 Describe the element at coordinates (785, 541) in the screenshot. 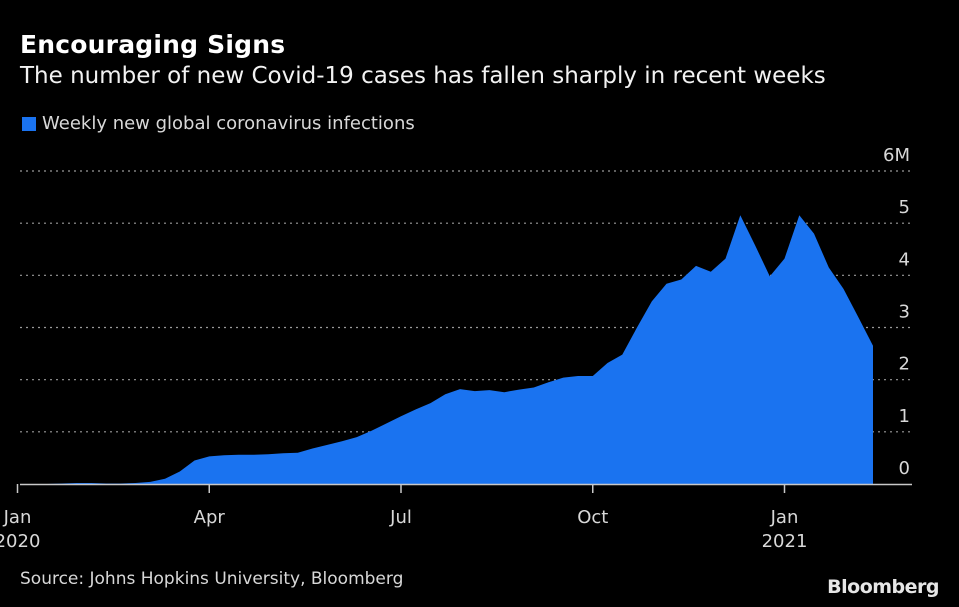

I see `x-tick-year-label: 2021` at that location.